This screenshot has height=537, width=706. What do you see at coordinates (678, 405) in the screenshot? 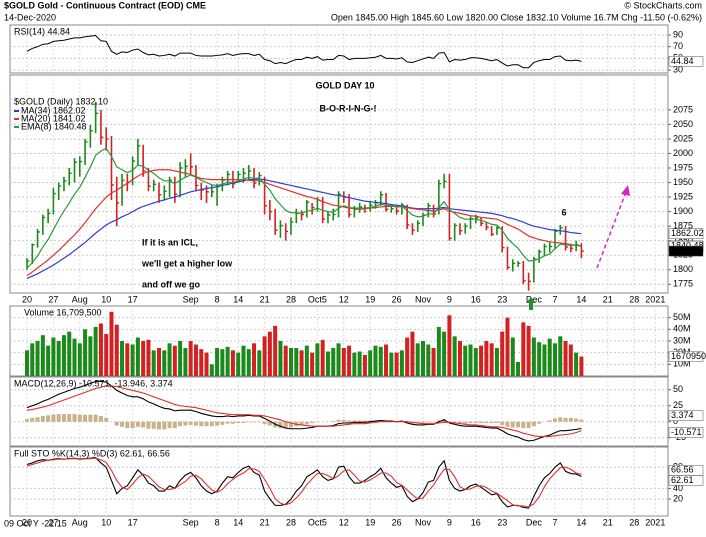
I see `y-tick-label: 25` at bounding box center [678, 405].